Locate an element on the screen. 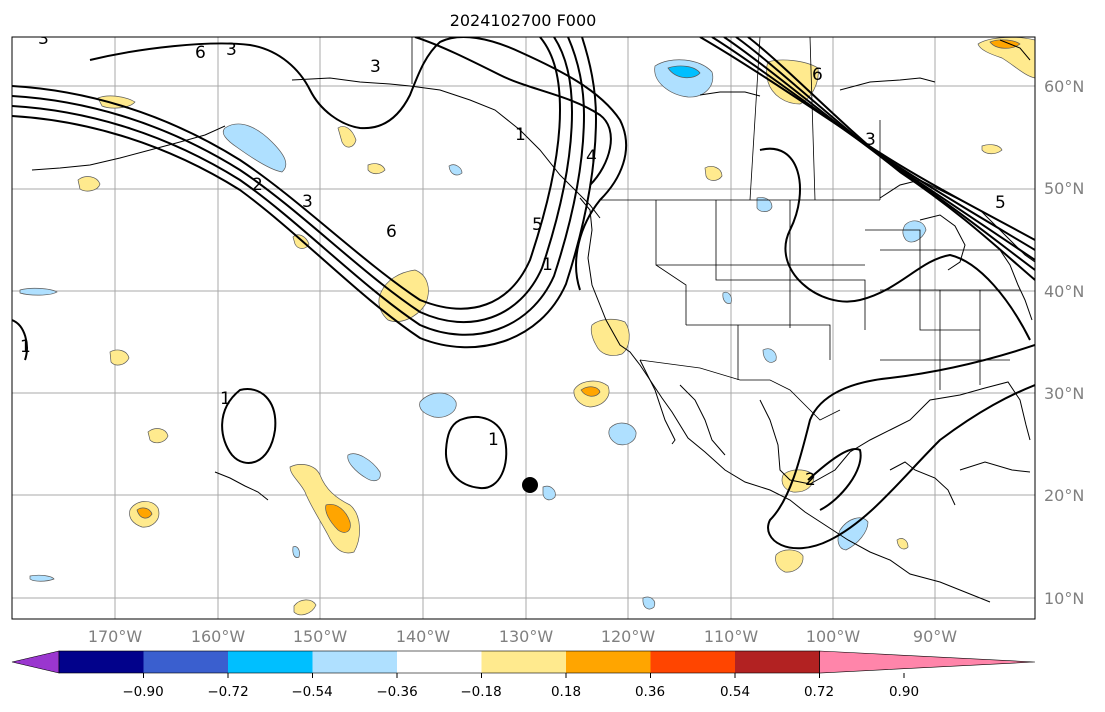 Image resolution: width=1105 pixels, height=712 pixels. lon-label-100w: 100°W is located at coordinates (833, 636).